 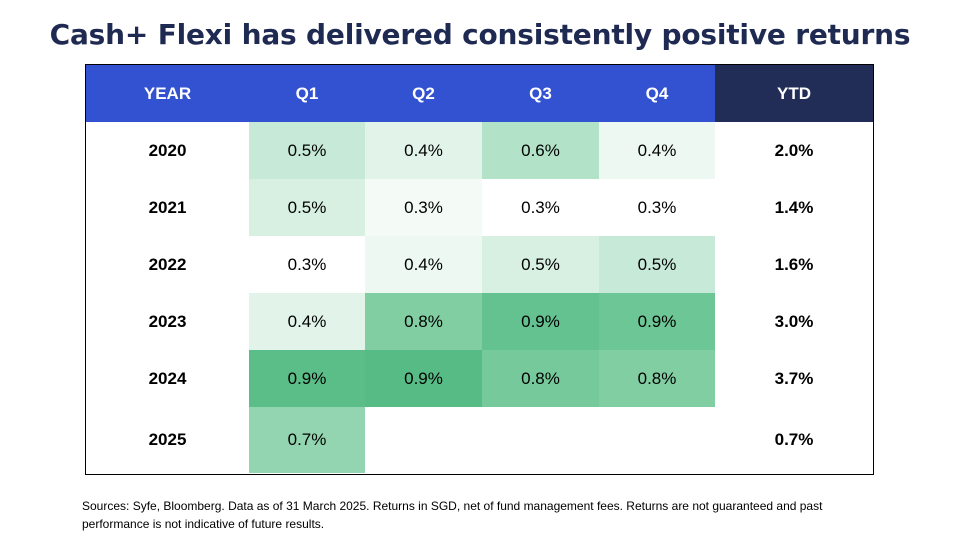 What do you see at coordinates (167, 150) in the screenshot?
I see `year-cell: 2020` at bounding box center [167, 150].